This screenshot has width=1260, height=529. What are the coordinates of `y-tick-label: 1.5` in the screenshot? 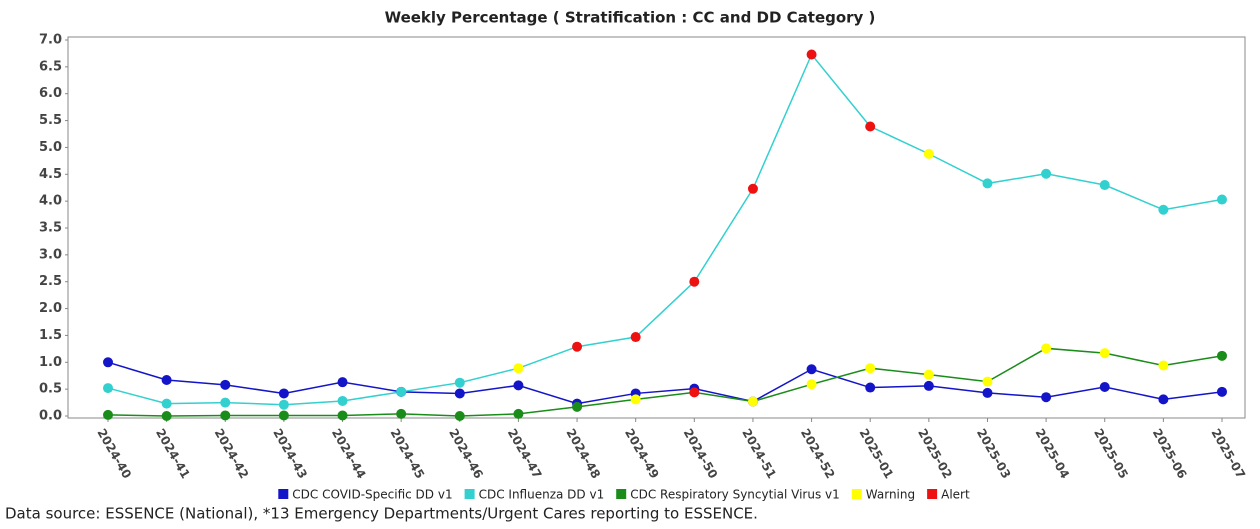 It's located at (50, 335).